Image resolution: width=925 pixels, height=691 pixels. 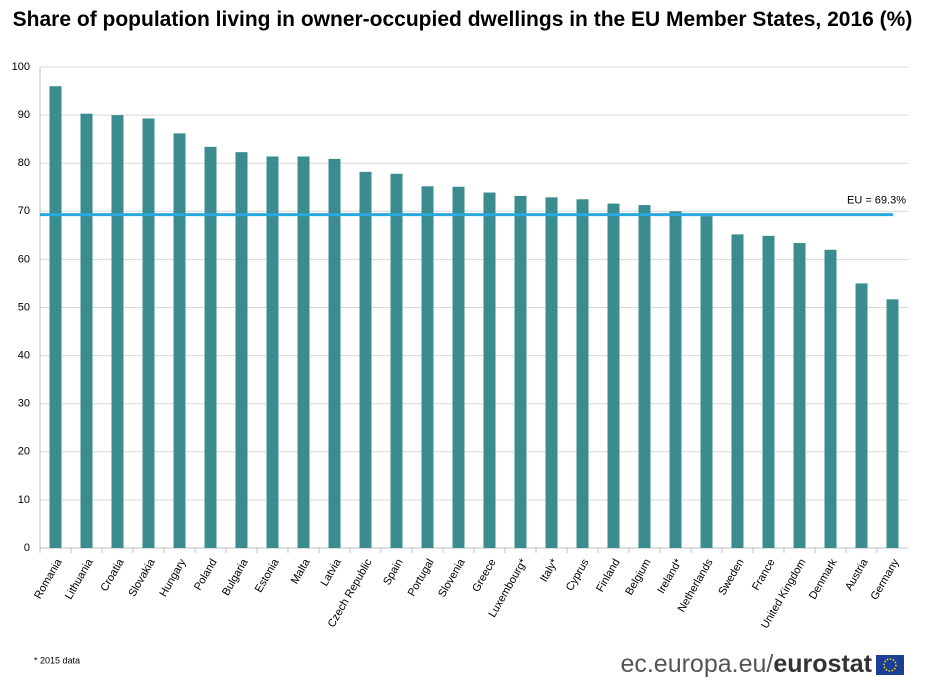 I want to click on y-tick-label: 30, so click(x=24, y=404).